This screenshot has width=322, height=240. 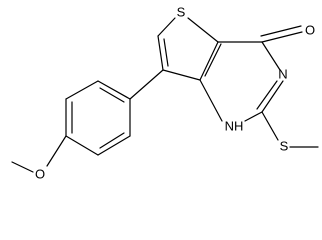 What do you see at coordinates (234, 125) in the screenshot?
I see `atom-label: NH` at bounding box center [234, 125].